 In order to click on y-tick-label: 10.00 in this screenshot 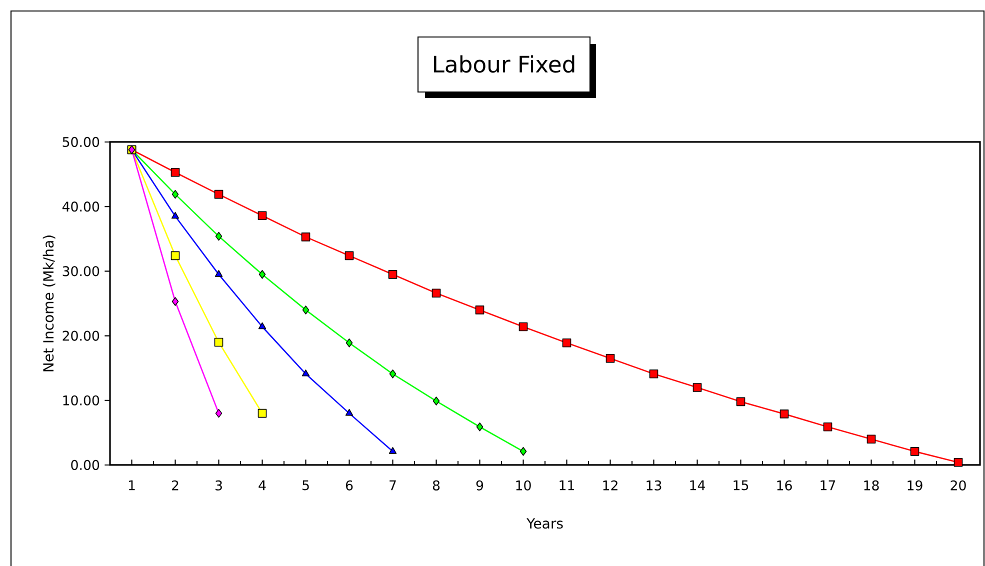, I will do `click(81, 400)`.